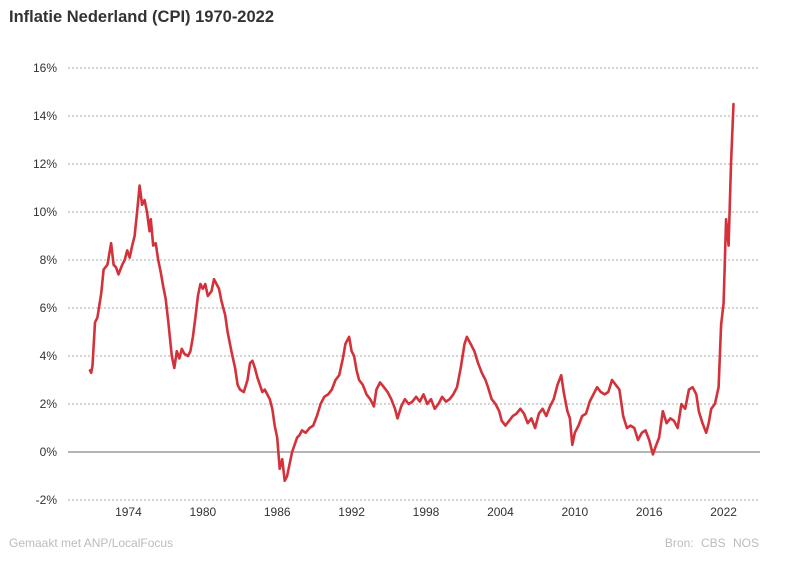 The height and width of the screenshot is (561, 785). What do you see at coordinates (277, 512) in the screenshot?
I see `x-tick-label: 1986` at bounding box center [277, 512].